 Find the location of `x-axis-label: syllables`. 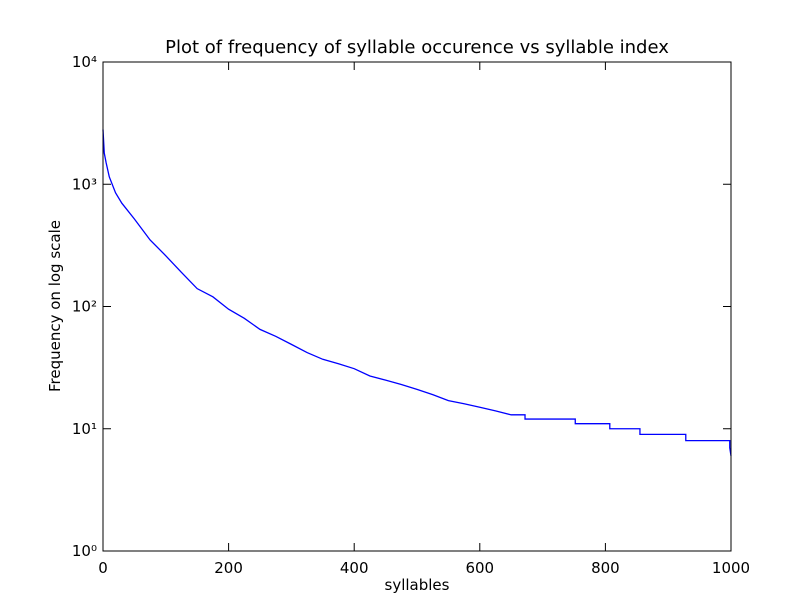

x-axis-label: syllables is located at coordinates (417, 585).